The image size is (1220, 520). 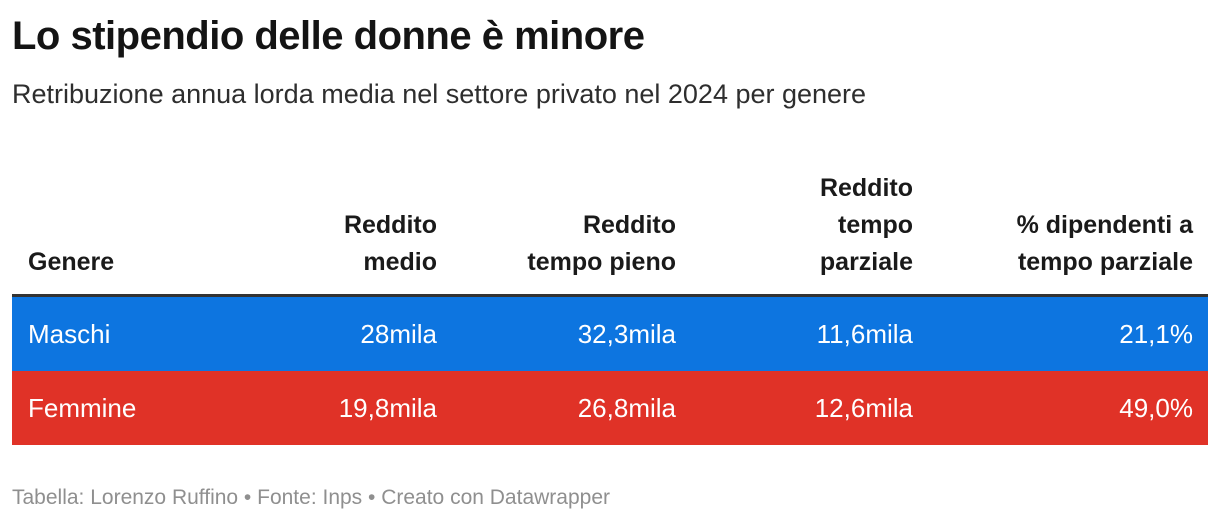 I want to click on cell-reddito-tempo-pieno: 32,3mila, so click(x=626, y=333).